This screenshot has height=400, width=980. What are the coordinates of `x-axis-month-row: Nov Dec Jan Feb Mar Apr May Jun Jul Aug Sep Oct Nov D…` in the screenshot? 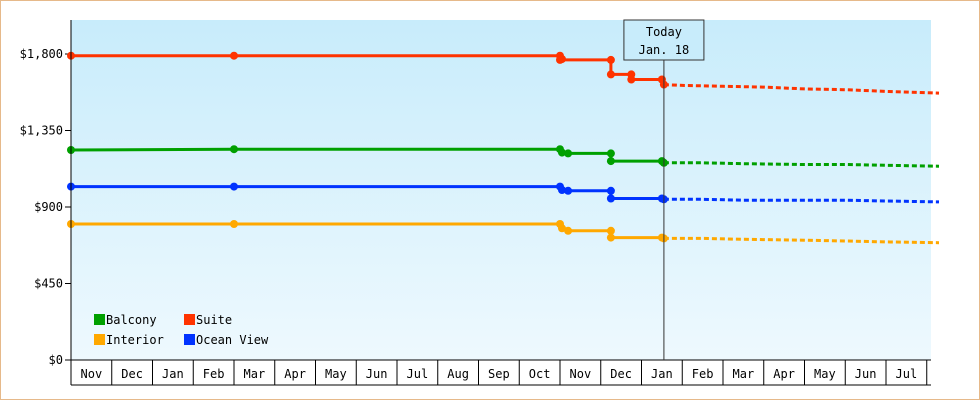 It's located at (500, 372).